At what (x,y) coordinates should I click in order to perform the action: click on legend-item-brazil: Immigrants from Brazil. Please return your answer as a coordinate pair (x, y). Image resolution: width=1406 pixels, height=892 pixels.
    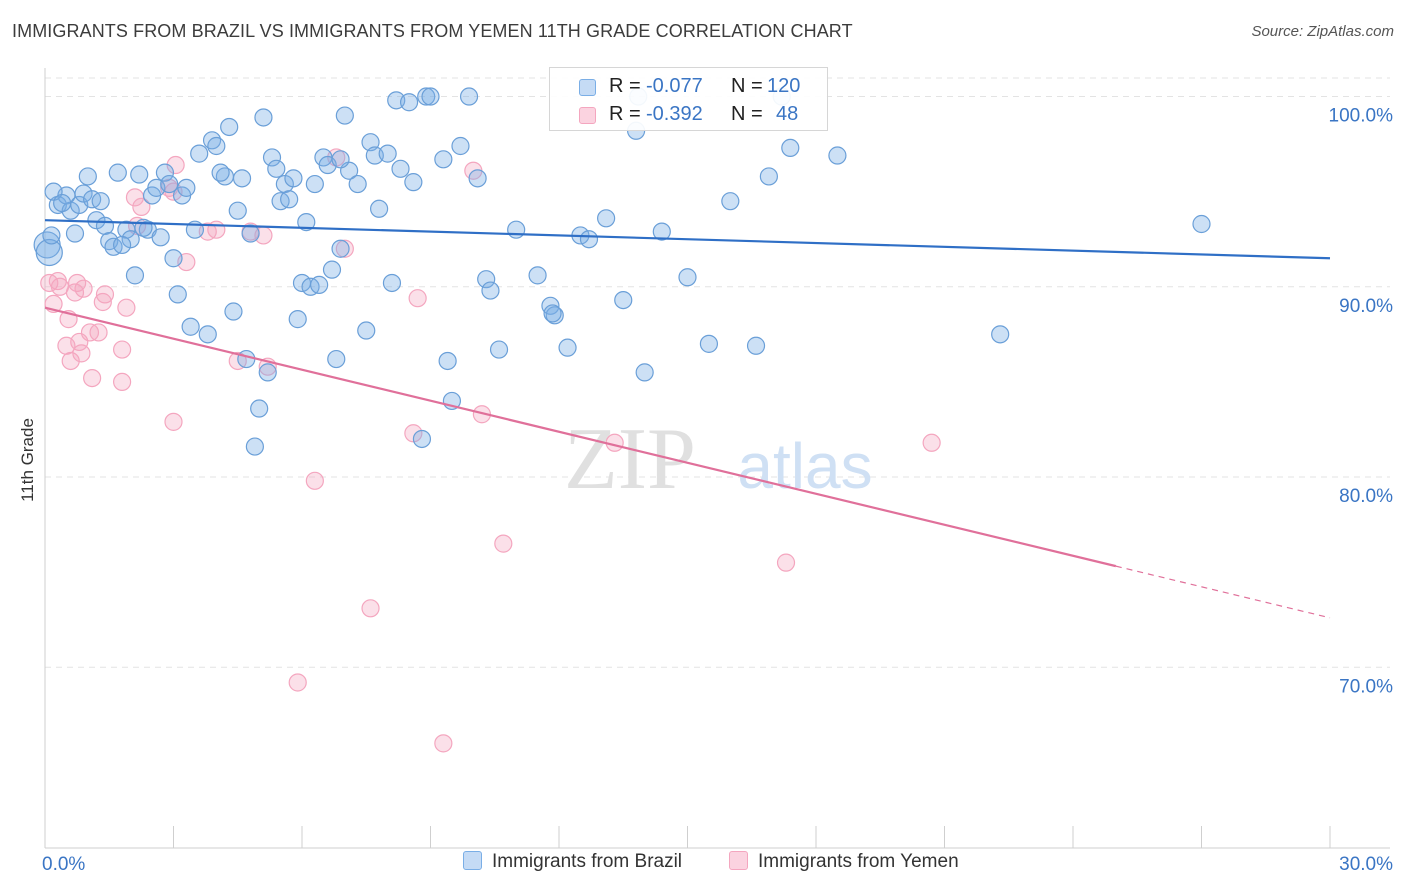
    Looking at the image, I should click on (572, 862).